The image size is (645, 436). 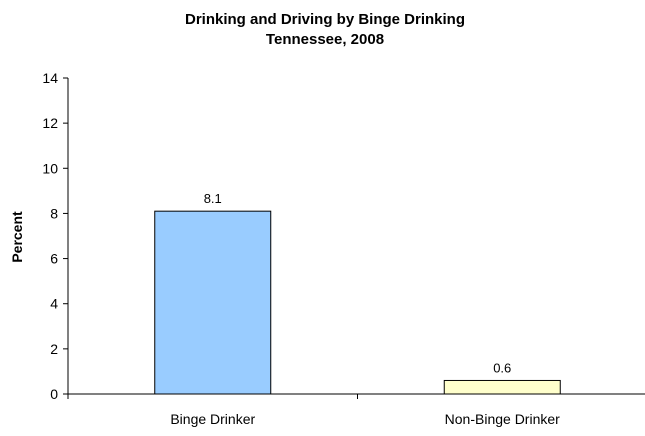 What do you see at coordinates (54, 304) in the screenshot?
I see `y-tick-label: 4` at bounding box center [54, 304].